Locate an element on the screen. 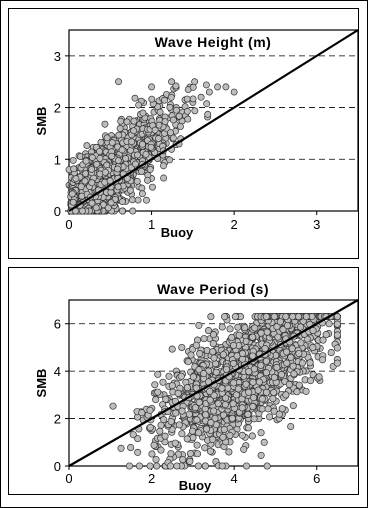 Image resolution: width=377 pixels, height=508 pixels. wave-period-ytick-label: 6 is located at coordinates (57, 324).